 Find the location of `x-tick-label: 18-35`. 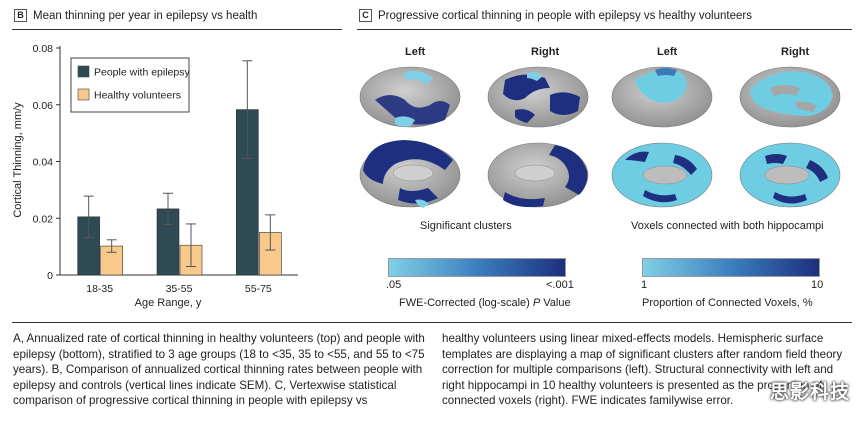

x-tick-label: 18-35 is located at coordinates (99, 289).